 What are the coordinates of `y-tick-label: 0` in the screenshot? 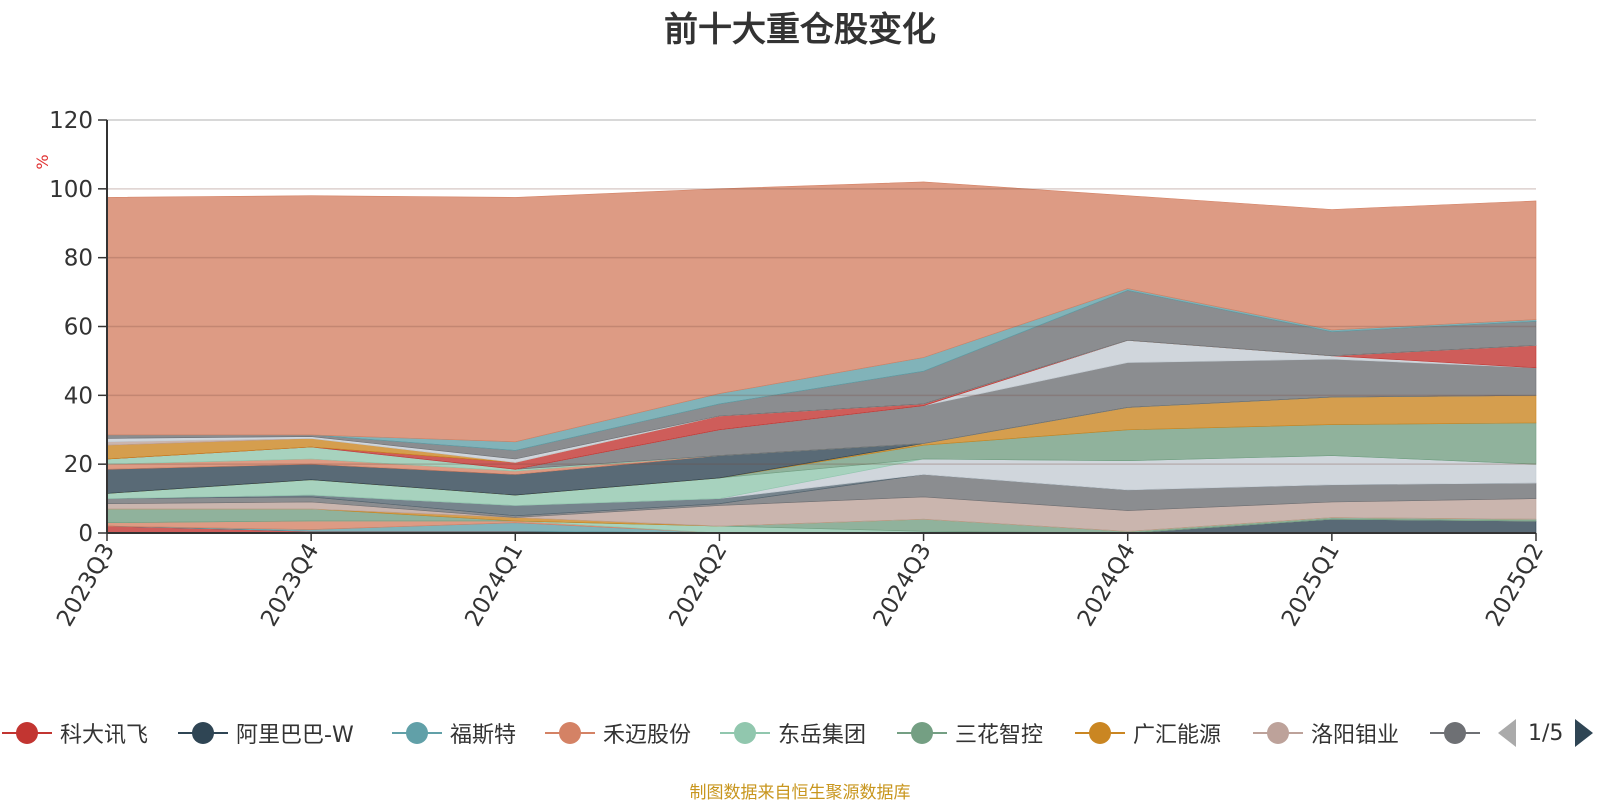 It's located at (85, 534).